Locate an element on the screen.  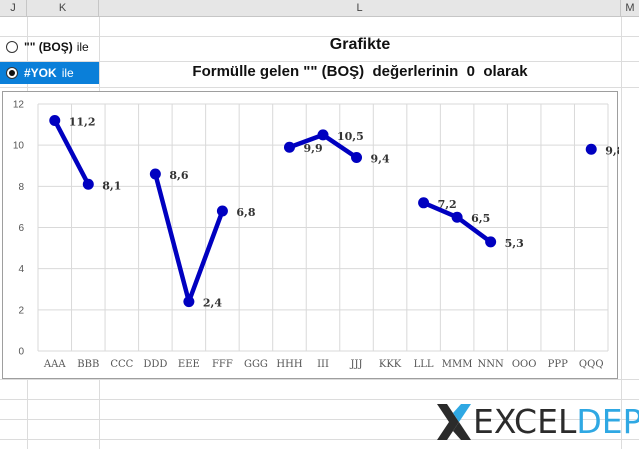
option-yok-bold: #YOK is located at coordinates (40, 73).